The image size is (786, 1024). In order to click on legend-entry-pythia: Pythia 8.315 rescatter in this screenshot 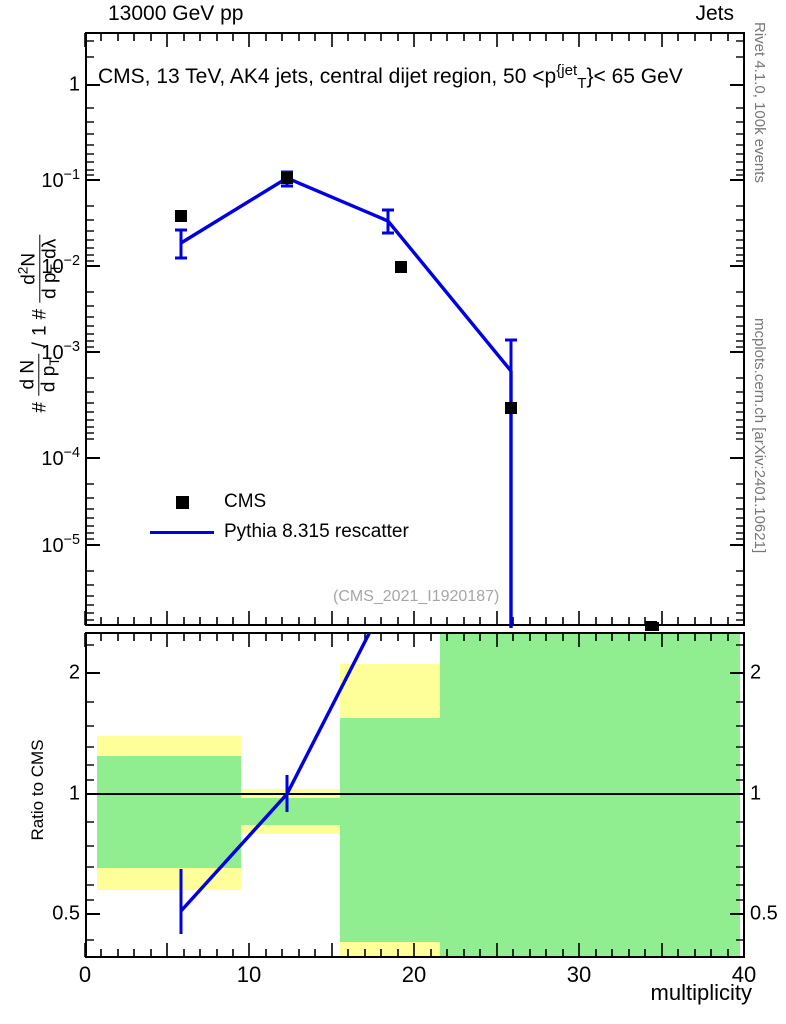, I will do `click(274, 532)`.